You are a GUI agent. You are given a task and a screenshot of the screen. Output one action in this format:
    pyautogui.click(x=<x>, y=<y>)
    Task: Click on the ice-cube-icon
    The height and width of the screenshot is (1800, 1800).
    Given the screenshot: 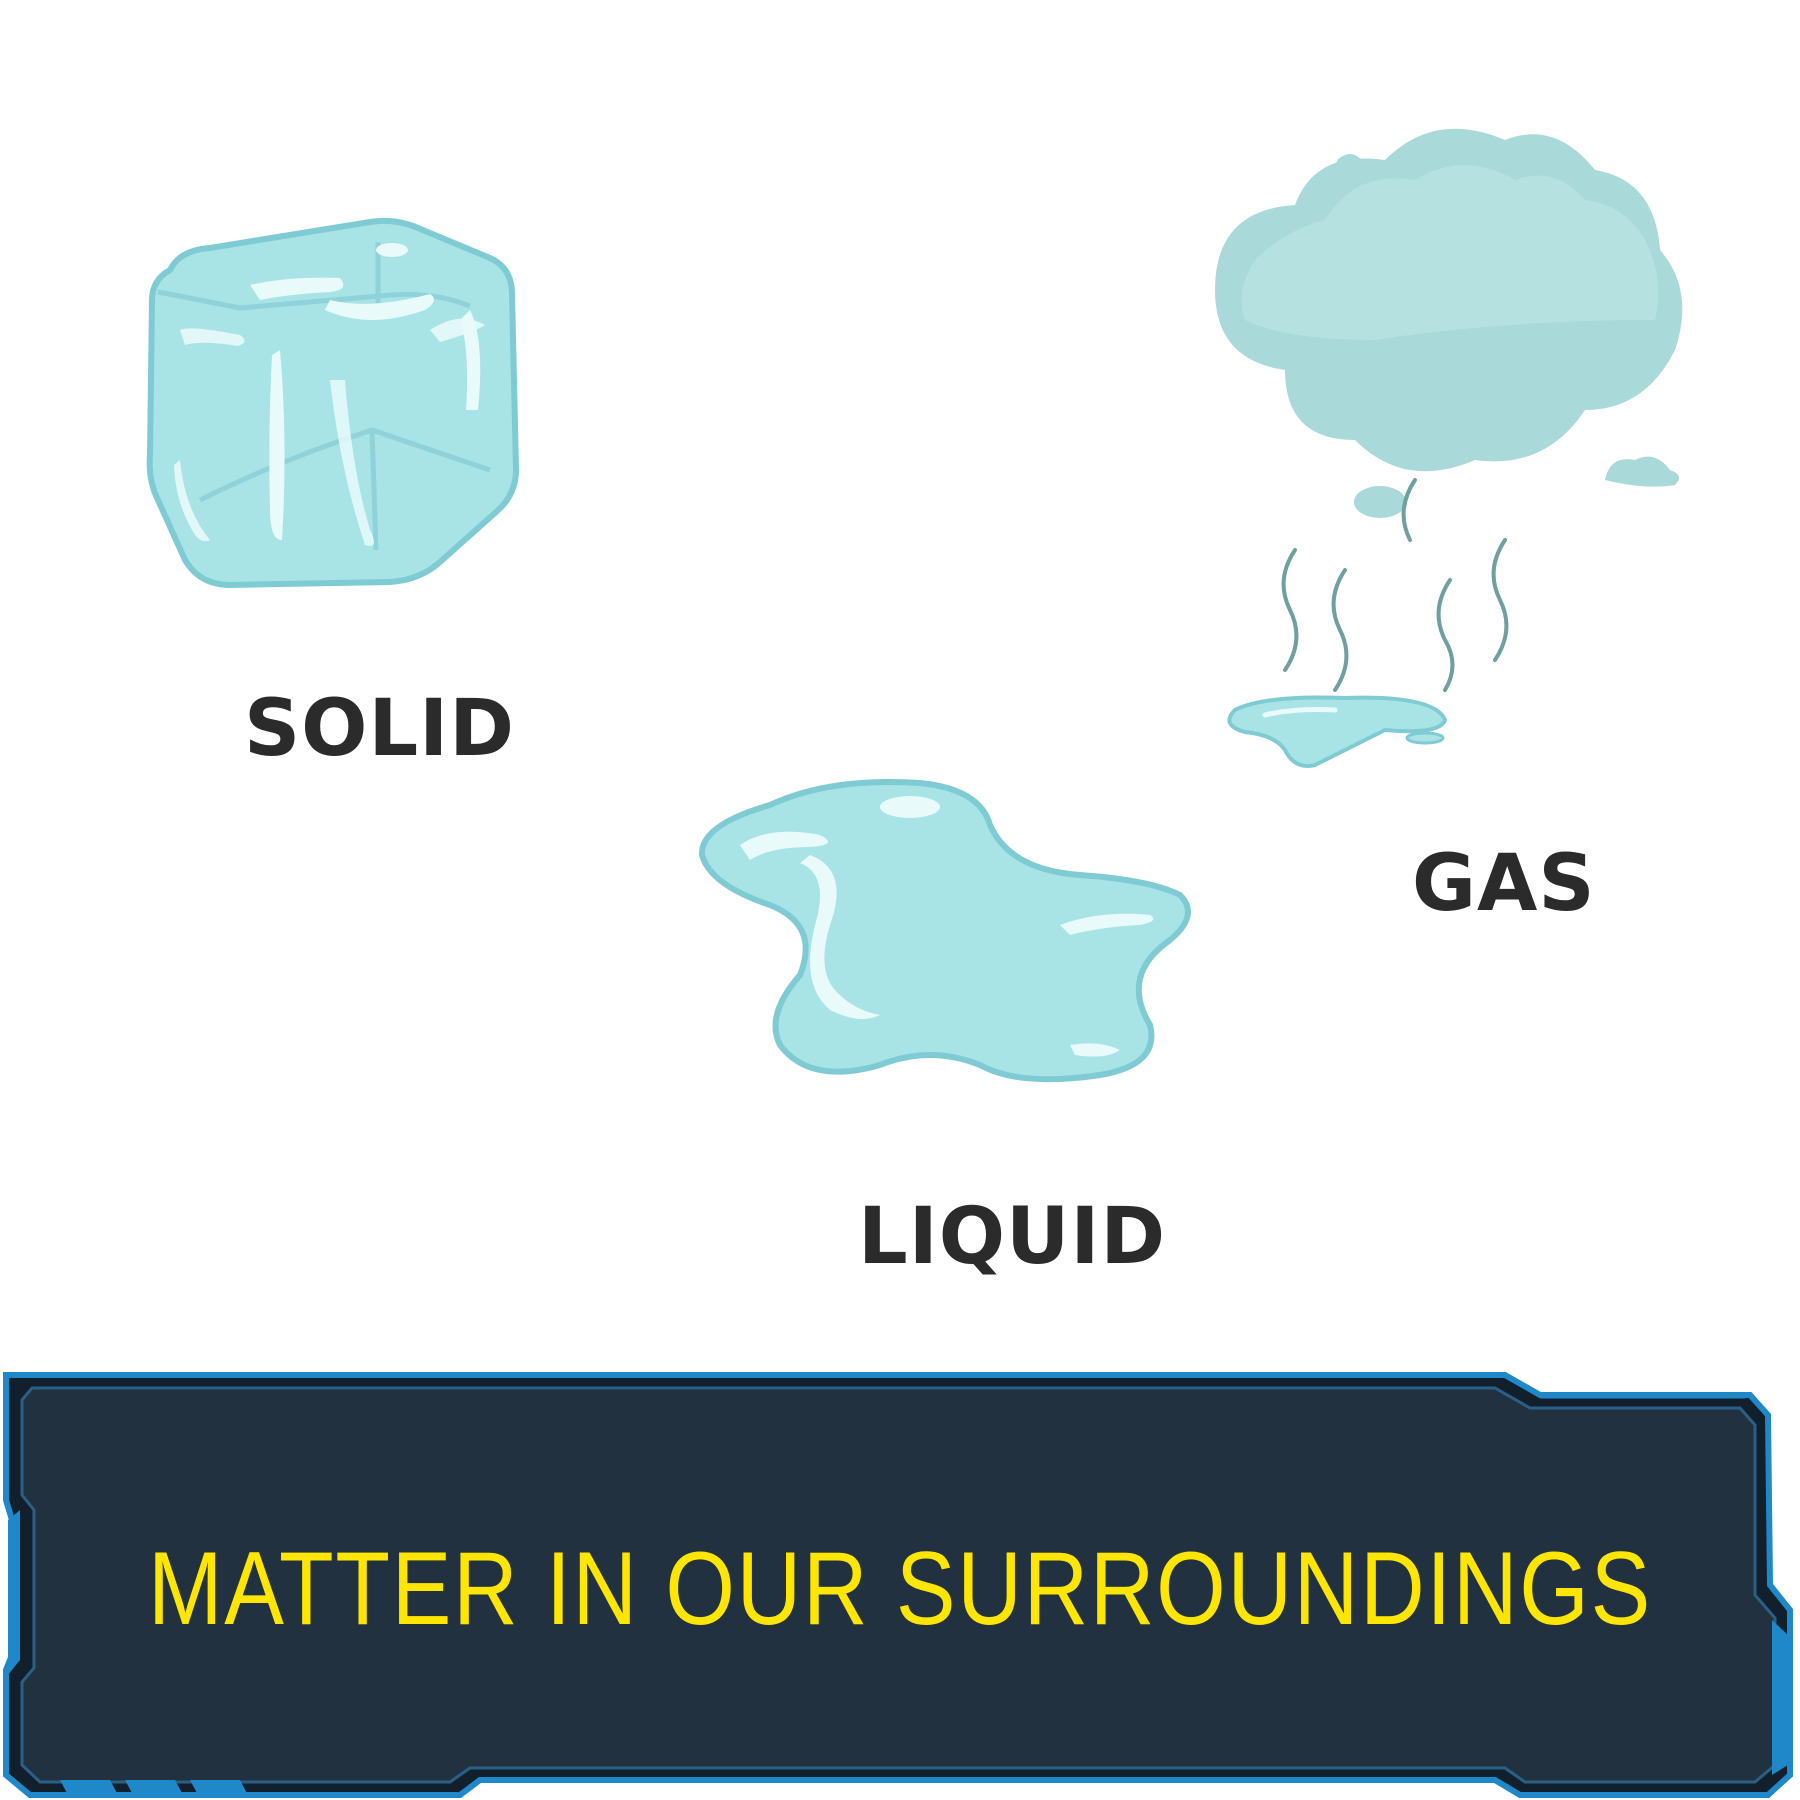 What is the action you would take?
    pyautogui.click(x=333, y=403)
    